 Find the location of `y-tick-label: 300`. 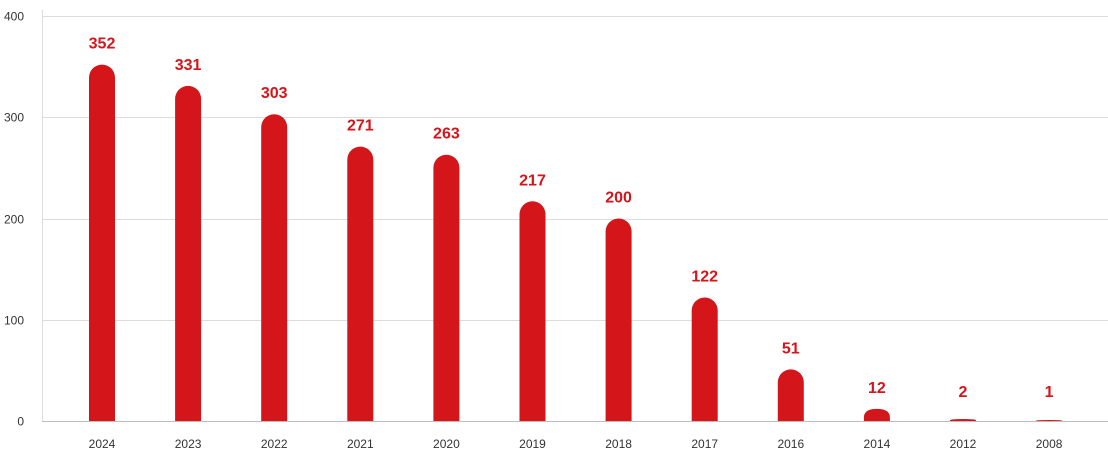

y-tick-label: 300 is located at coordinates (14, 118).